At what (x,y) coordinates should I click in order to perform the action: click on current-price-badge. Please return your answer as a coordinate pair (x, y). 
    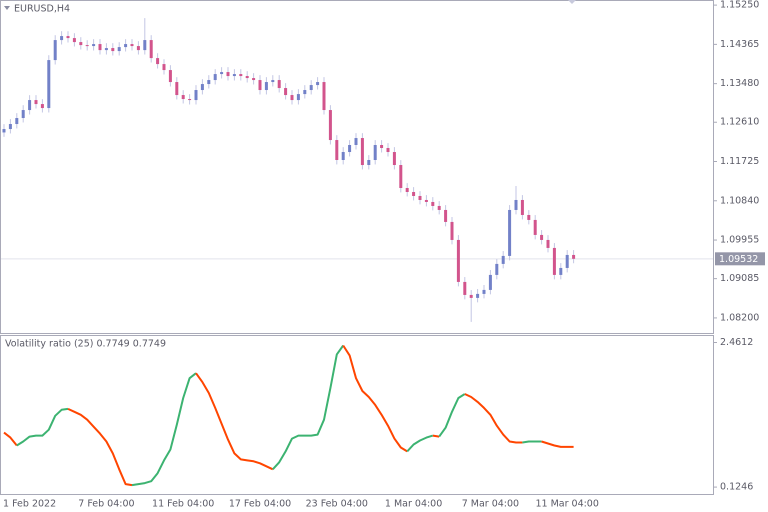
    Looking at the image, I should click on (740, 259).